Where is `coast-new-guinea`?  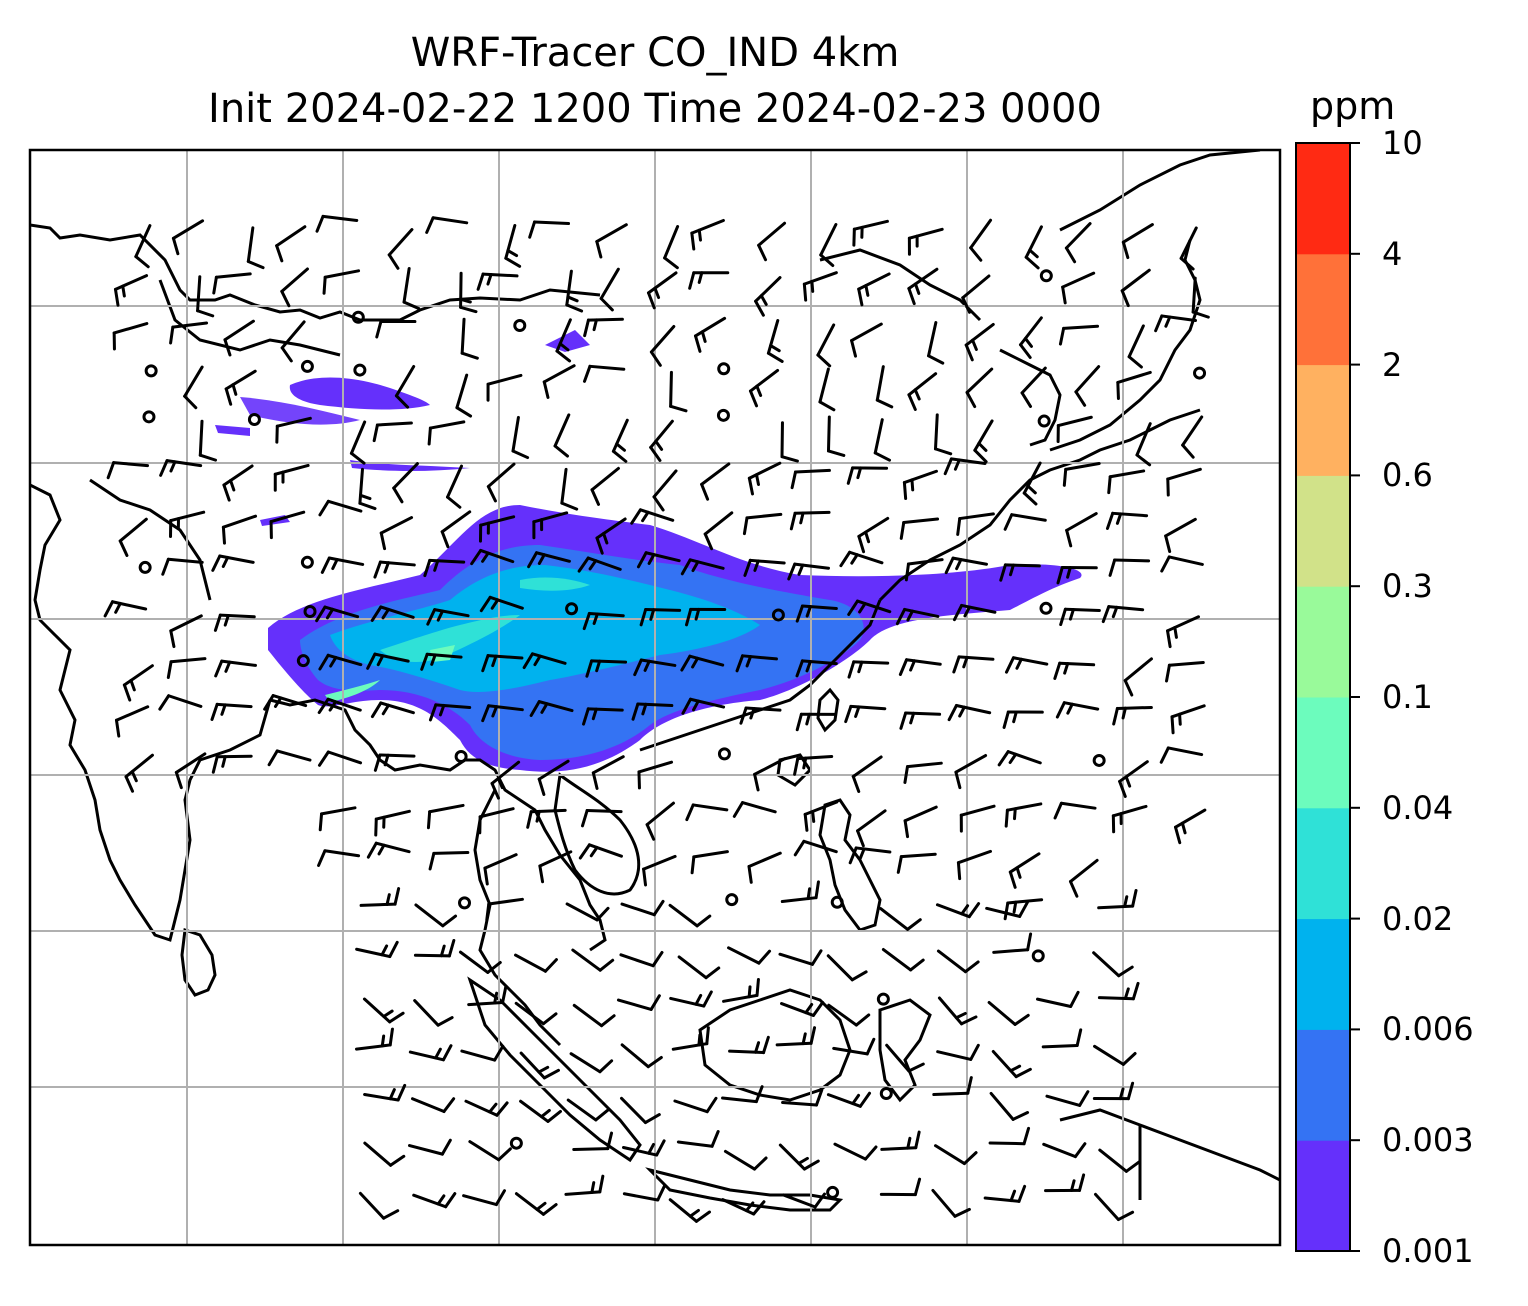 coast-new-guinea is located at coordinates (1169, 1145).